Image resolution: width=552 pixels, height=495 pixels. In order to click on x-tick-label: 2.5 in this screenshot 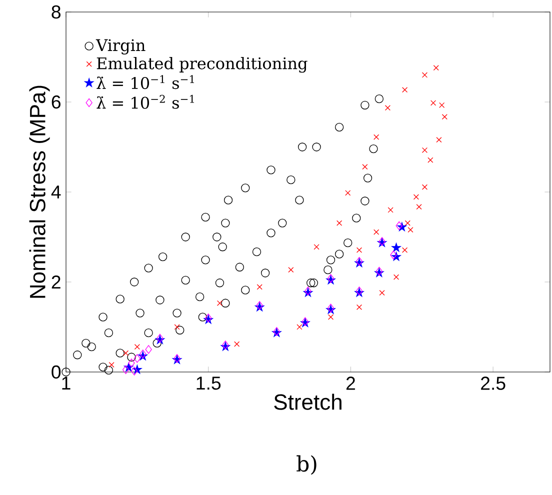, I will do `click(493, 383)`.